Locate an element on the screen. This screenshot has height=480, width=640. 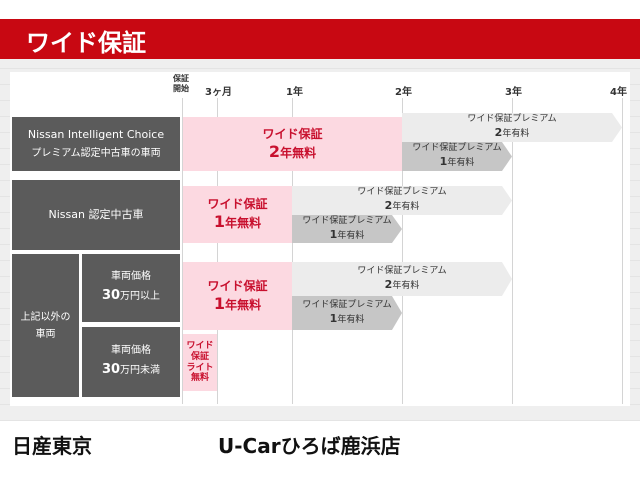
tick-1year: 1年 is located at coordinates (294, 92).